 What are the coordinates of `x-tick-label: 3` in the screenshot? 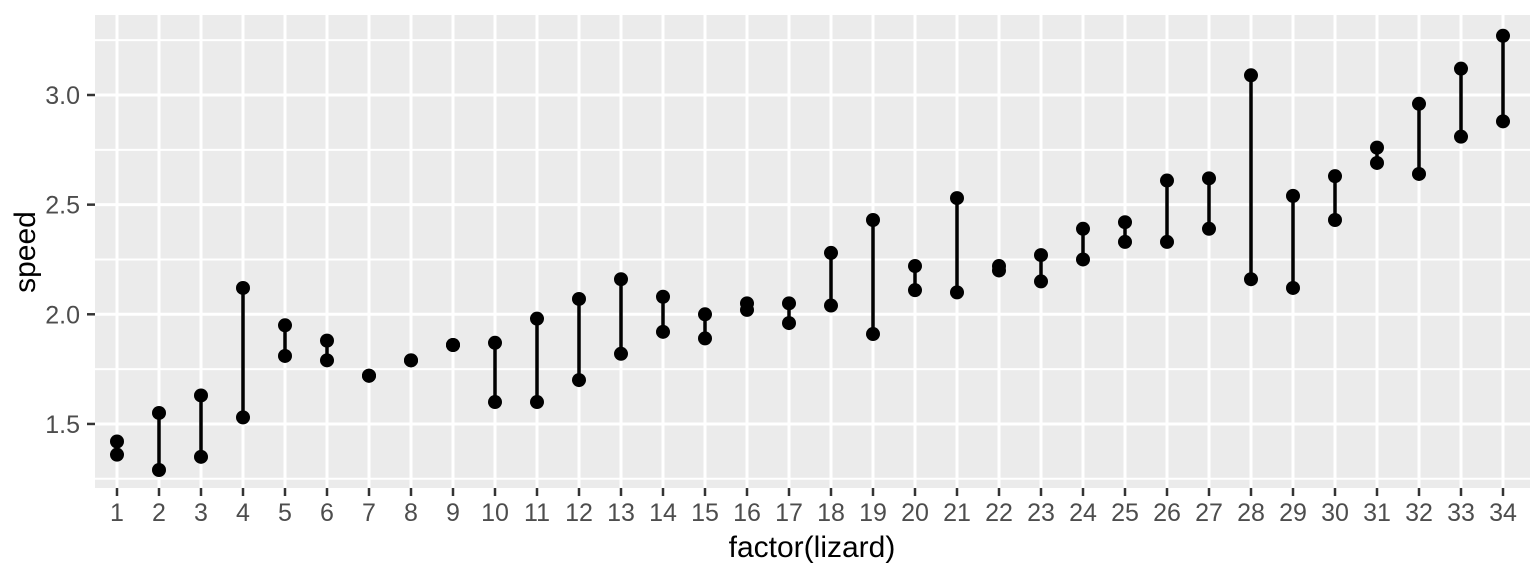 It's located at (201, 513).